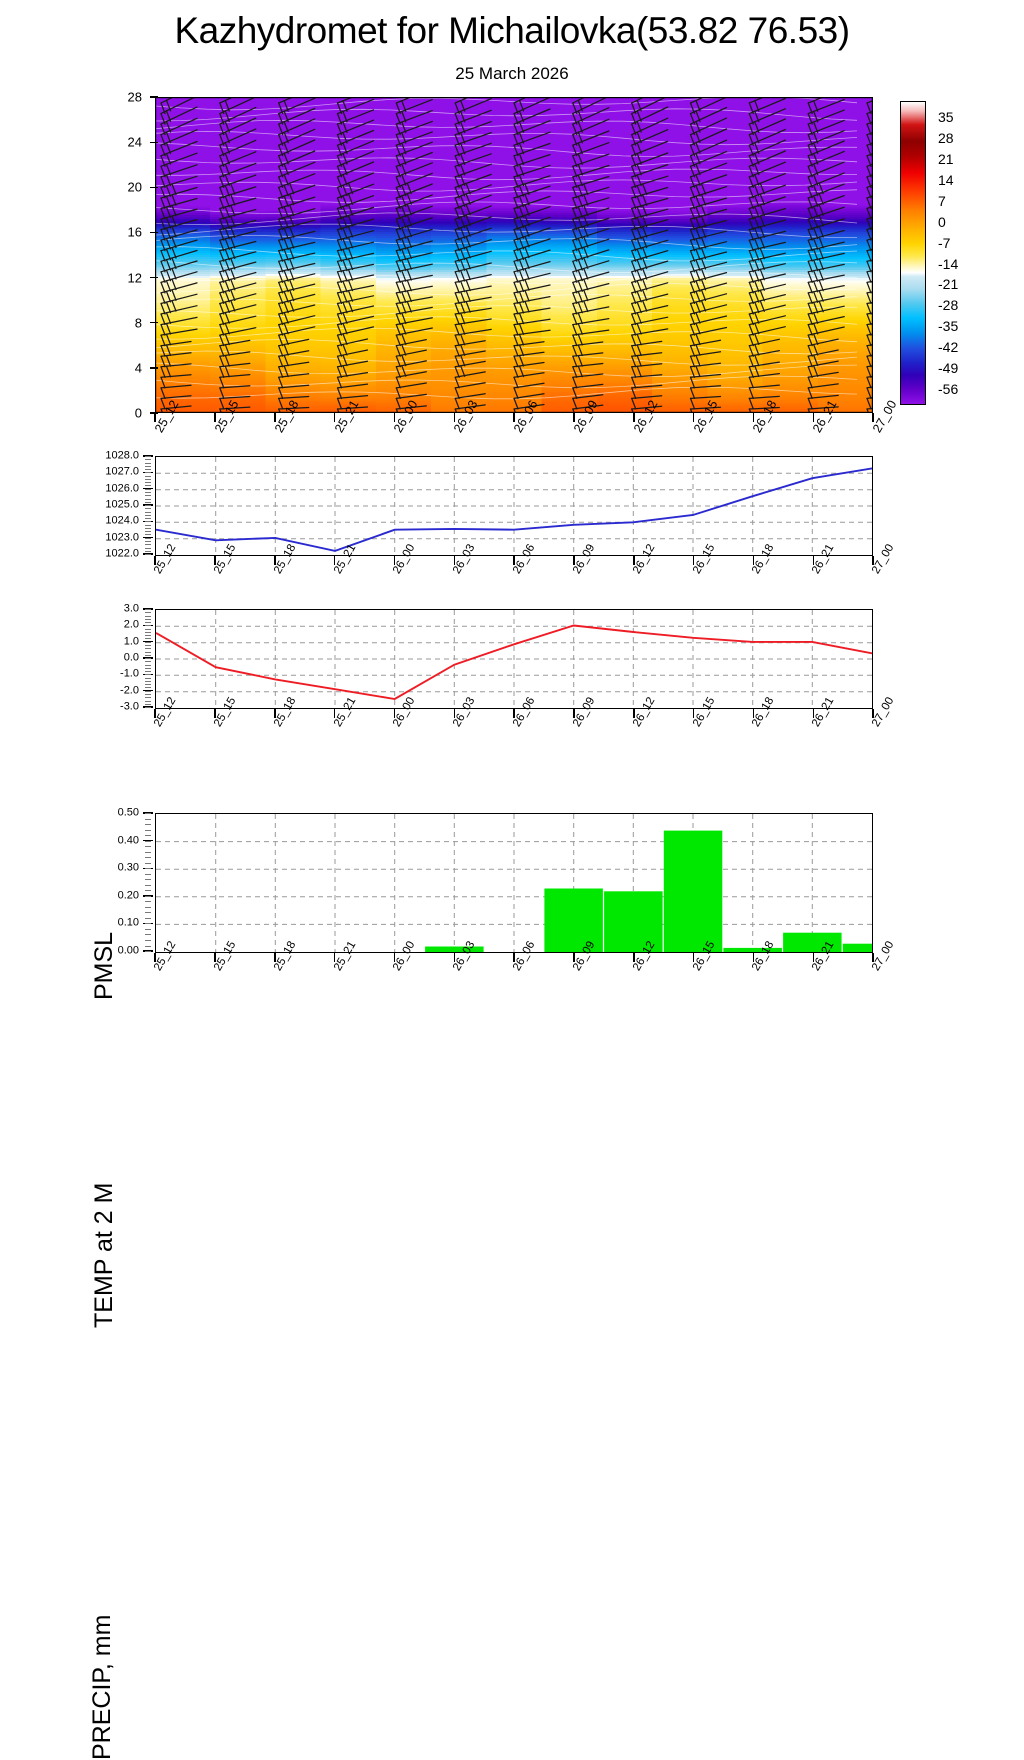  Describe the element at coordinates (946, 137) in the screenshot. I see `colorbar-label-28: 28` at that location.